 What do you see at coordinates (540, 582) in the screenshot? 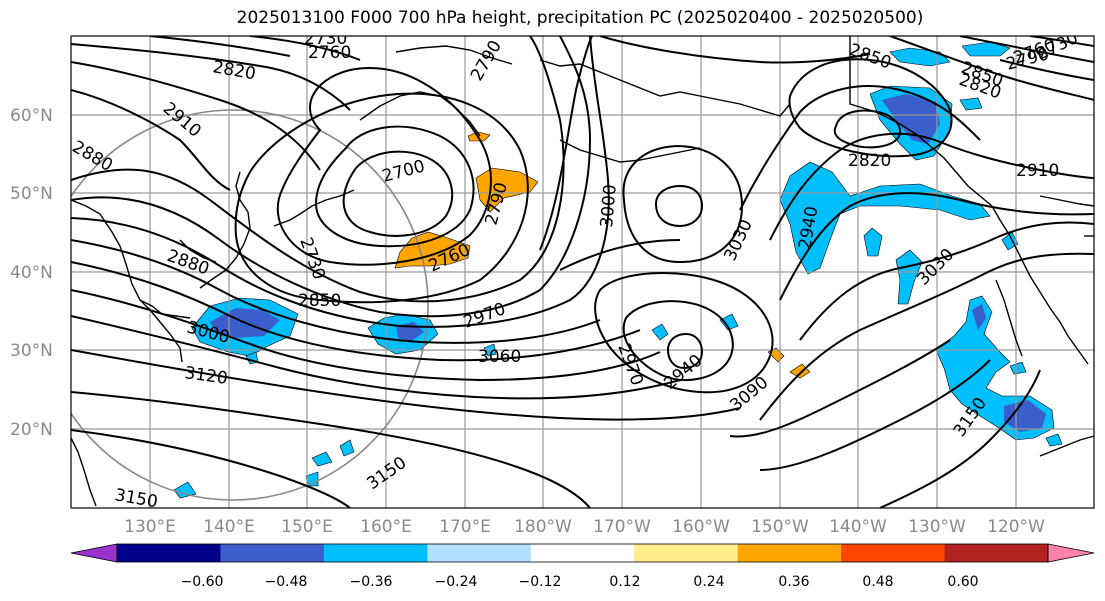
I see `colorbar-tick-label: −0.12` at bounding box center [540, 582].